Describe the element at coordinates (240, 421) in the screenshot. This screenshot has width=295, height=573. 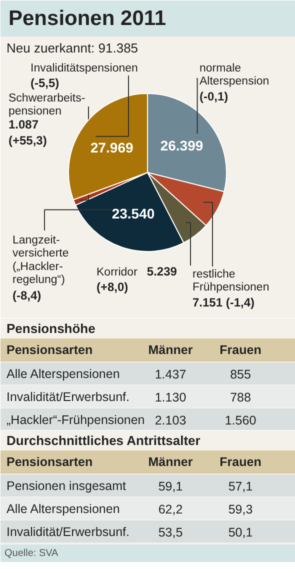
I see `text: 1.560` at that location.